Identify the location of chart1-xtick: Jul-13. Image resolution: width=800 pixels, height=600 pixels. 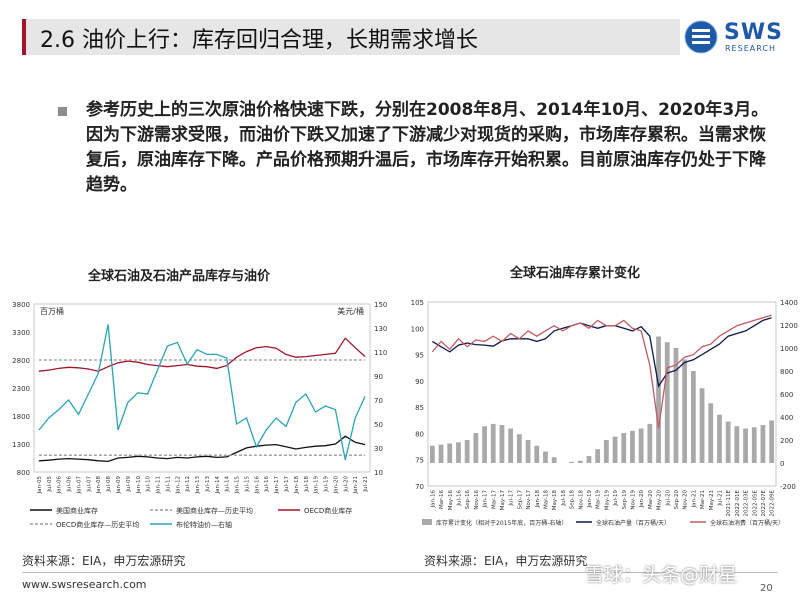
(208, 484).